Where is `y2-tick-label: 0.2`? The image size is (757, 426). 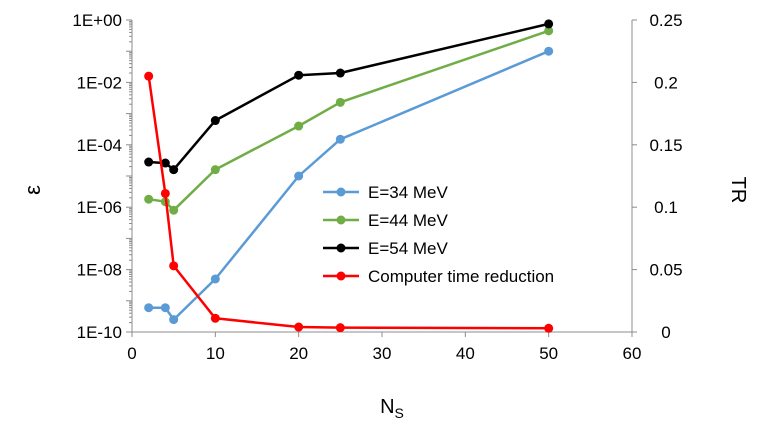
y2-tick-label: 0.2 is located at coordinates (666, 82).